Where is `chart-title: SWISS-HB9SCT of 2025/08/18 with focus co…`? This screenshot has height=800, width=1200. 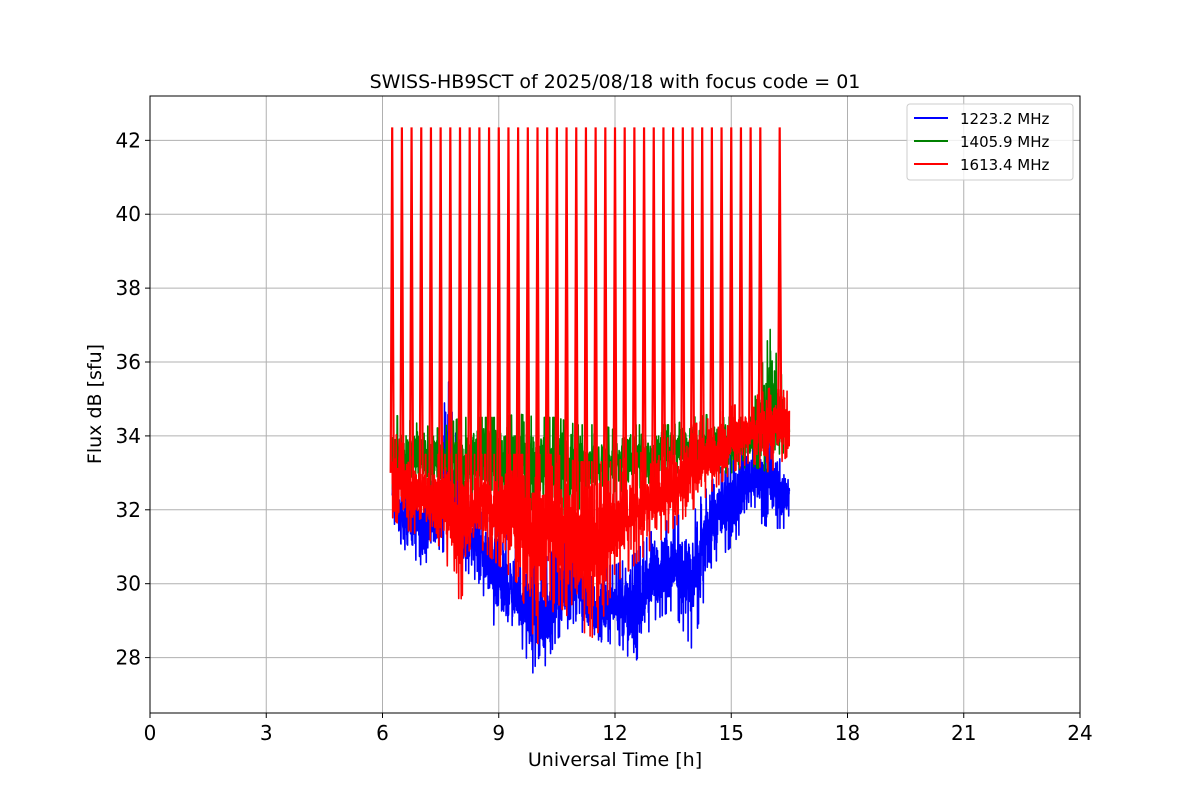
chart-title: SWISS-HB9SCT of 2025/08/18 with focus co… is located at coordinates (615, 82).